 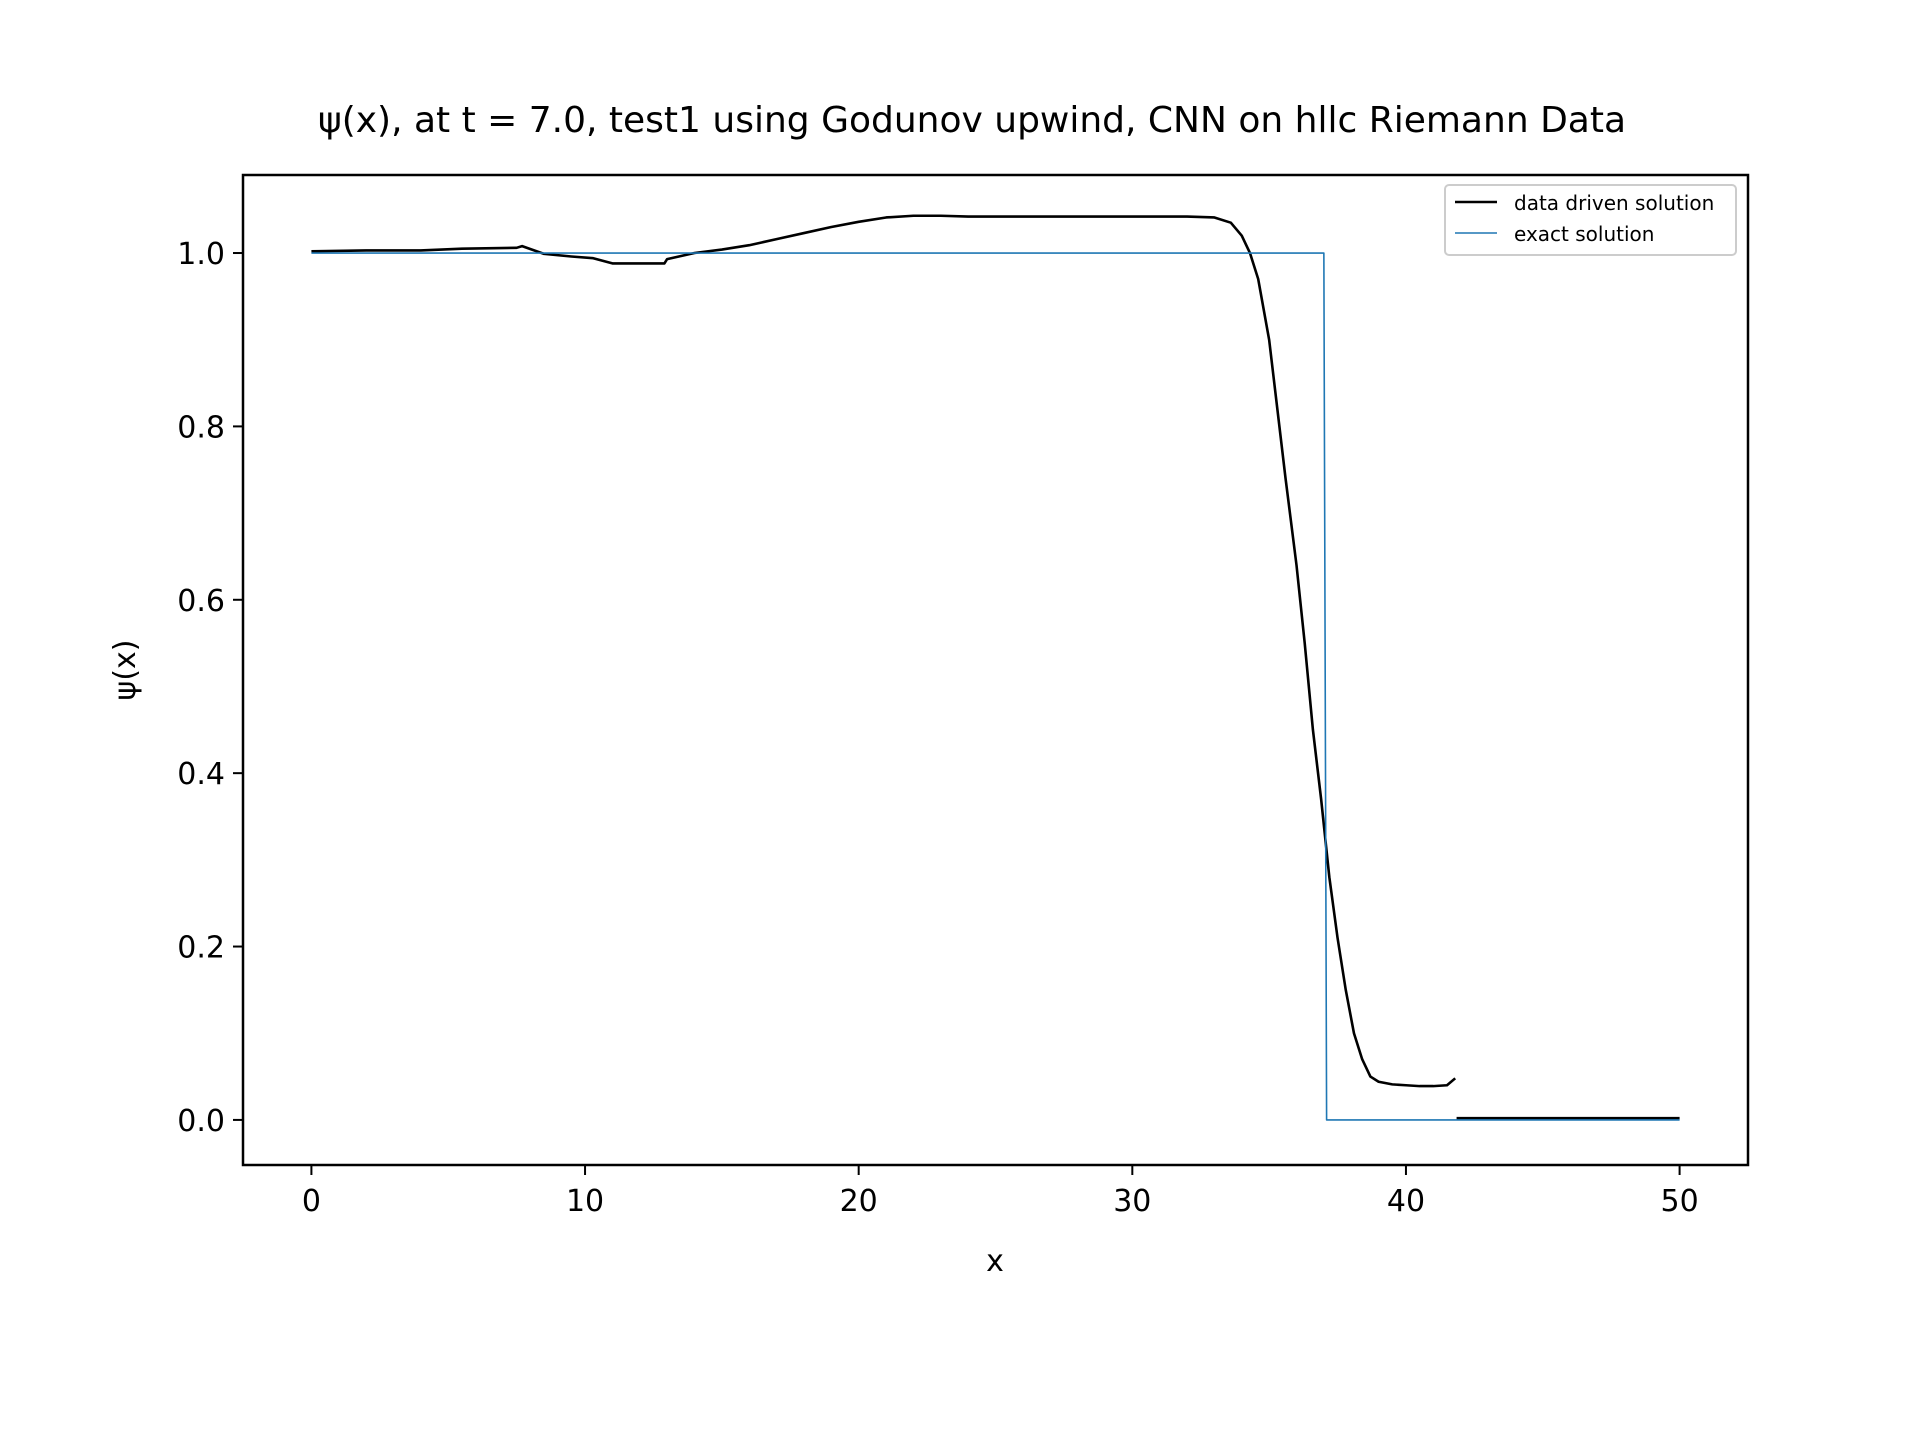 What do you see at coordinates (1584, 234) in the screenshot?
I see `legend-label-exact: exact solution` at bounding box center [1584, 234].